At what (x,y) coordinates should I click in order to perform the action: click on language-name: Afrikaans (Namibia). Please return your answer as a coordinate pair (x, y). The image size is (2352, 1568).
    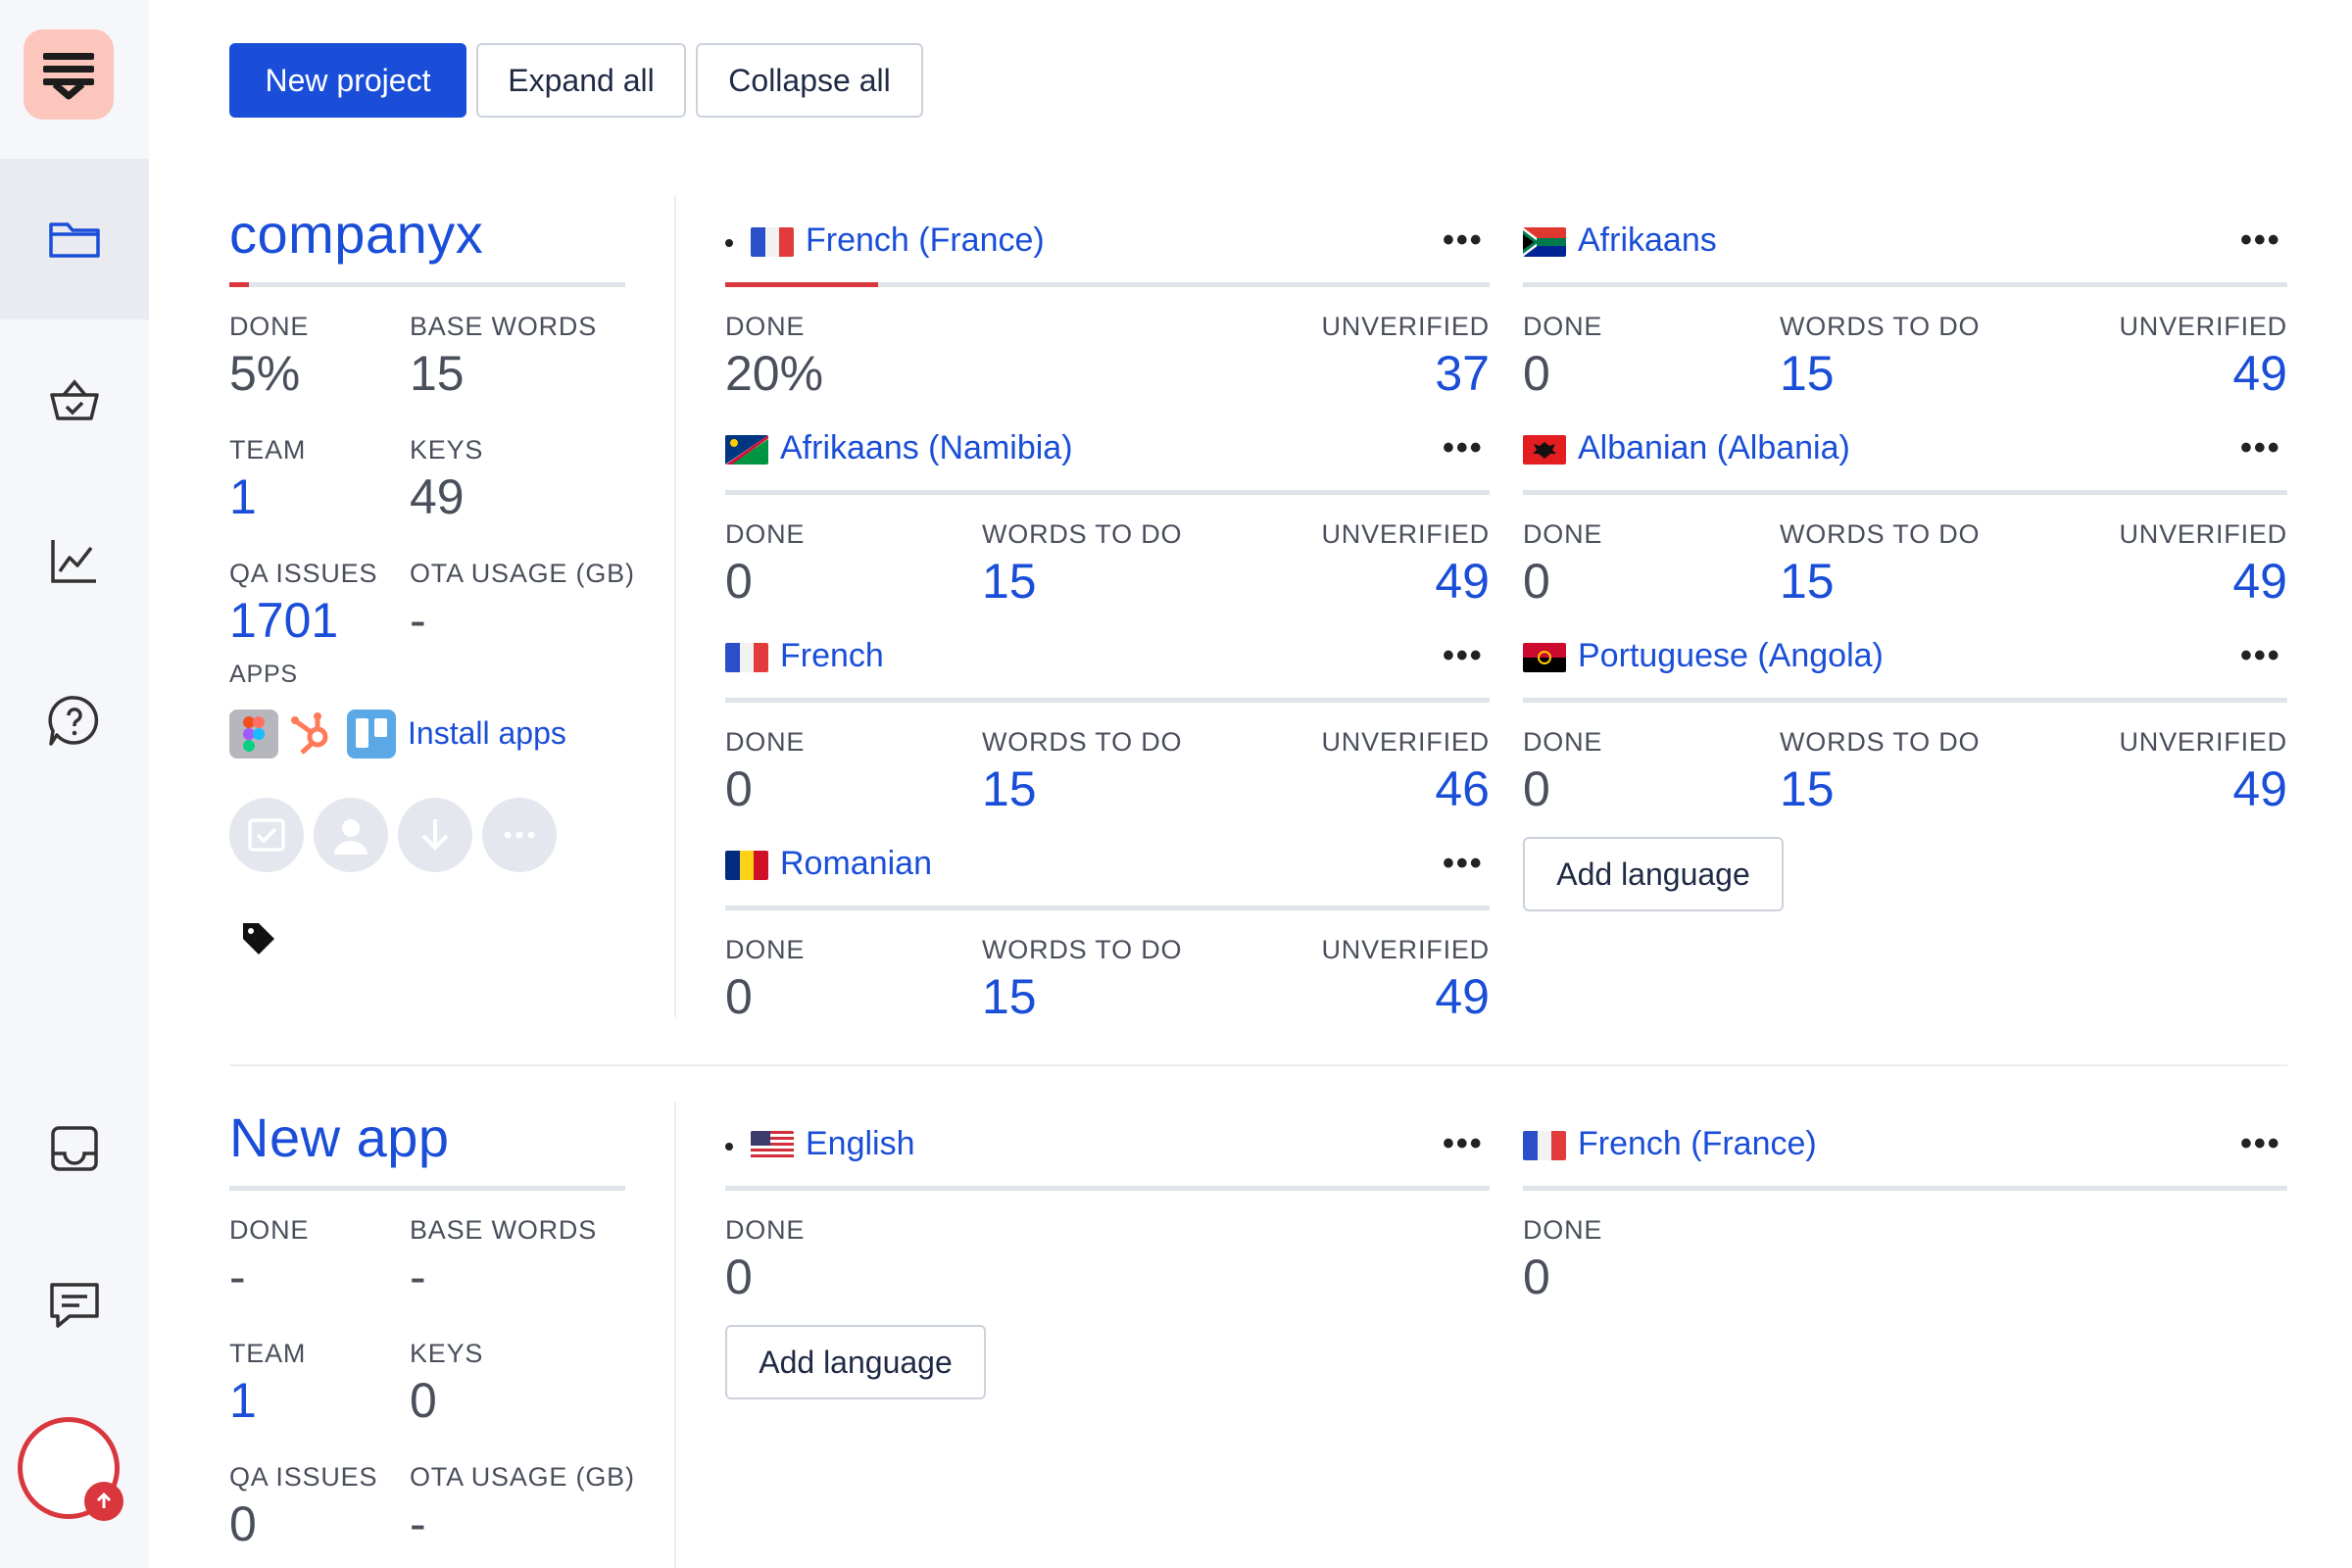
    Looking at the image, I should click on (926, 447).